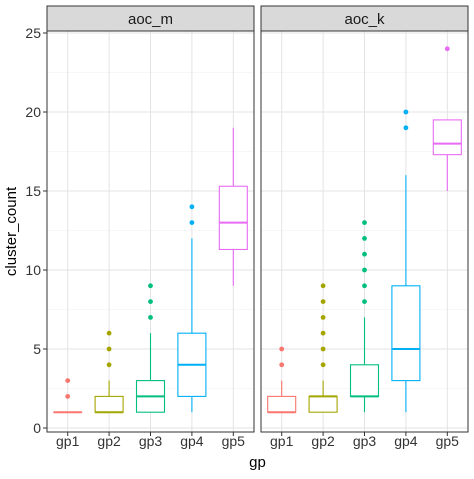 The width and height of the screenshot is (474, 479). What do you see at coordinates (364, 19) in the screenshot?
I see `facet-title: aoc_k` at bounding box center [364, 19].